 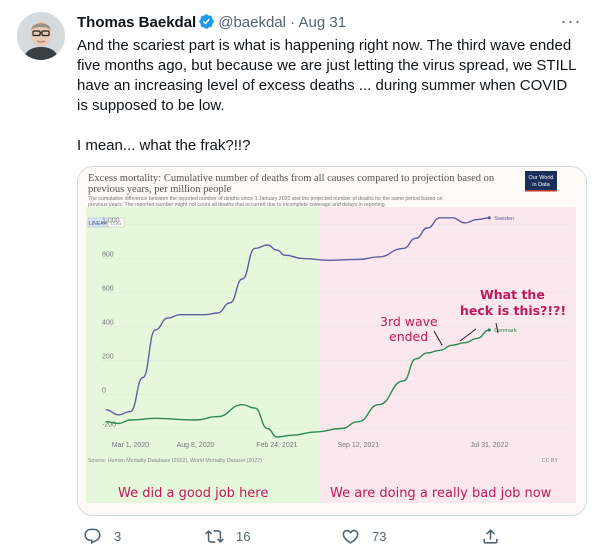 I want to click on annotation-pointer-wave, so click(x=438, y=338).